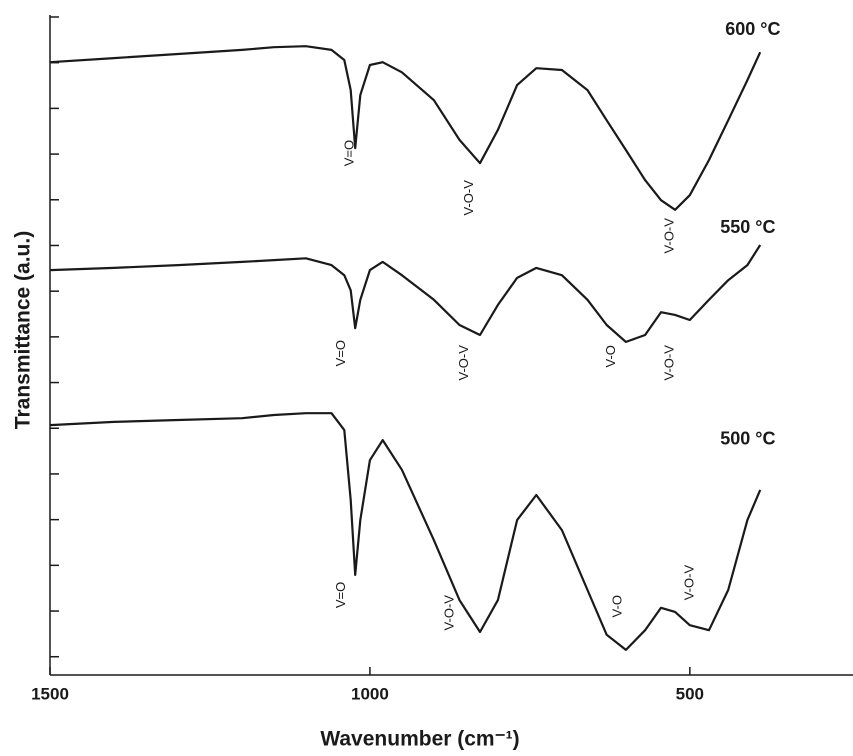 The width and height of the screenshot is (853, 756). Describe the element at coordinates (23, 330) in the screenshot. I see `y-axis-title: Transmittance (a.u.)` at that location.